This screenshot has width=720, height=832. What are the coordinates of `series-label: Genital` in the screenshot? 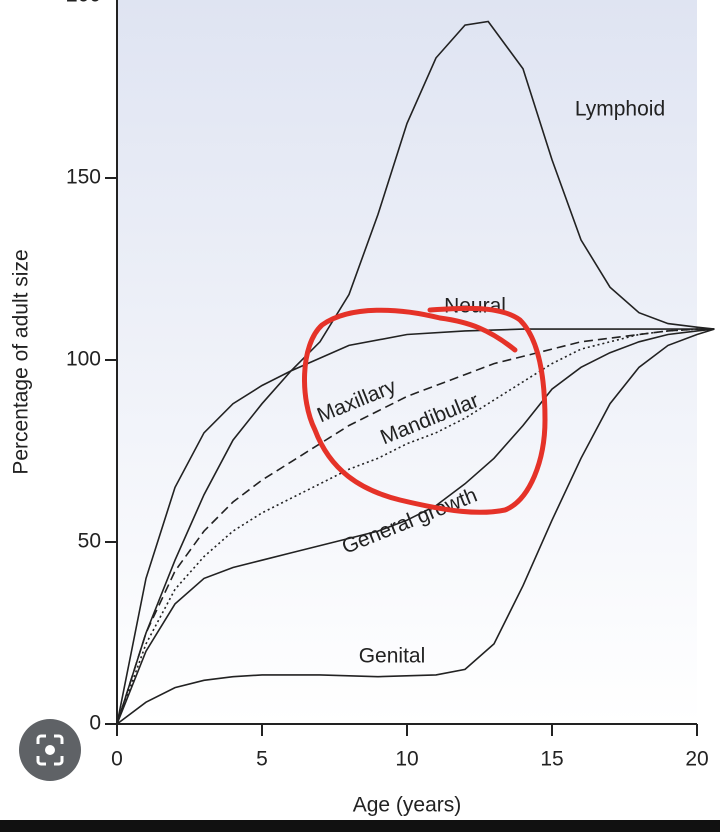 It's located at (392, 656).